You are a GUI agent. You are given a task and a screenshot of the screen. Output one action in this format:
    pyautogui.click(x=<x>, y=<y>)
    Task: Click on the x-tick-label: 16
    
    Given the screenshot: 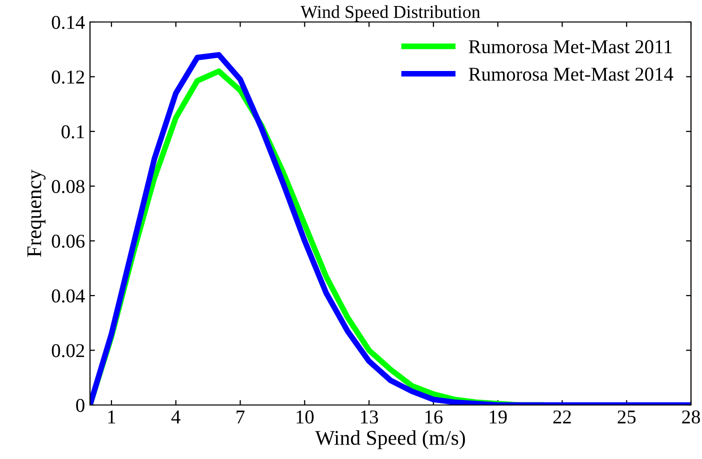 What is the action you would take?
    pyautogui.click(x=434, y=417)
    